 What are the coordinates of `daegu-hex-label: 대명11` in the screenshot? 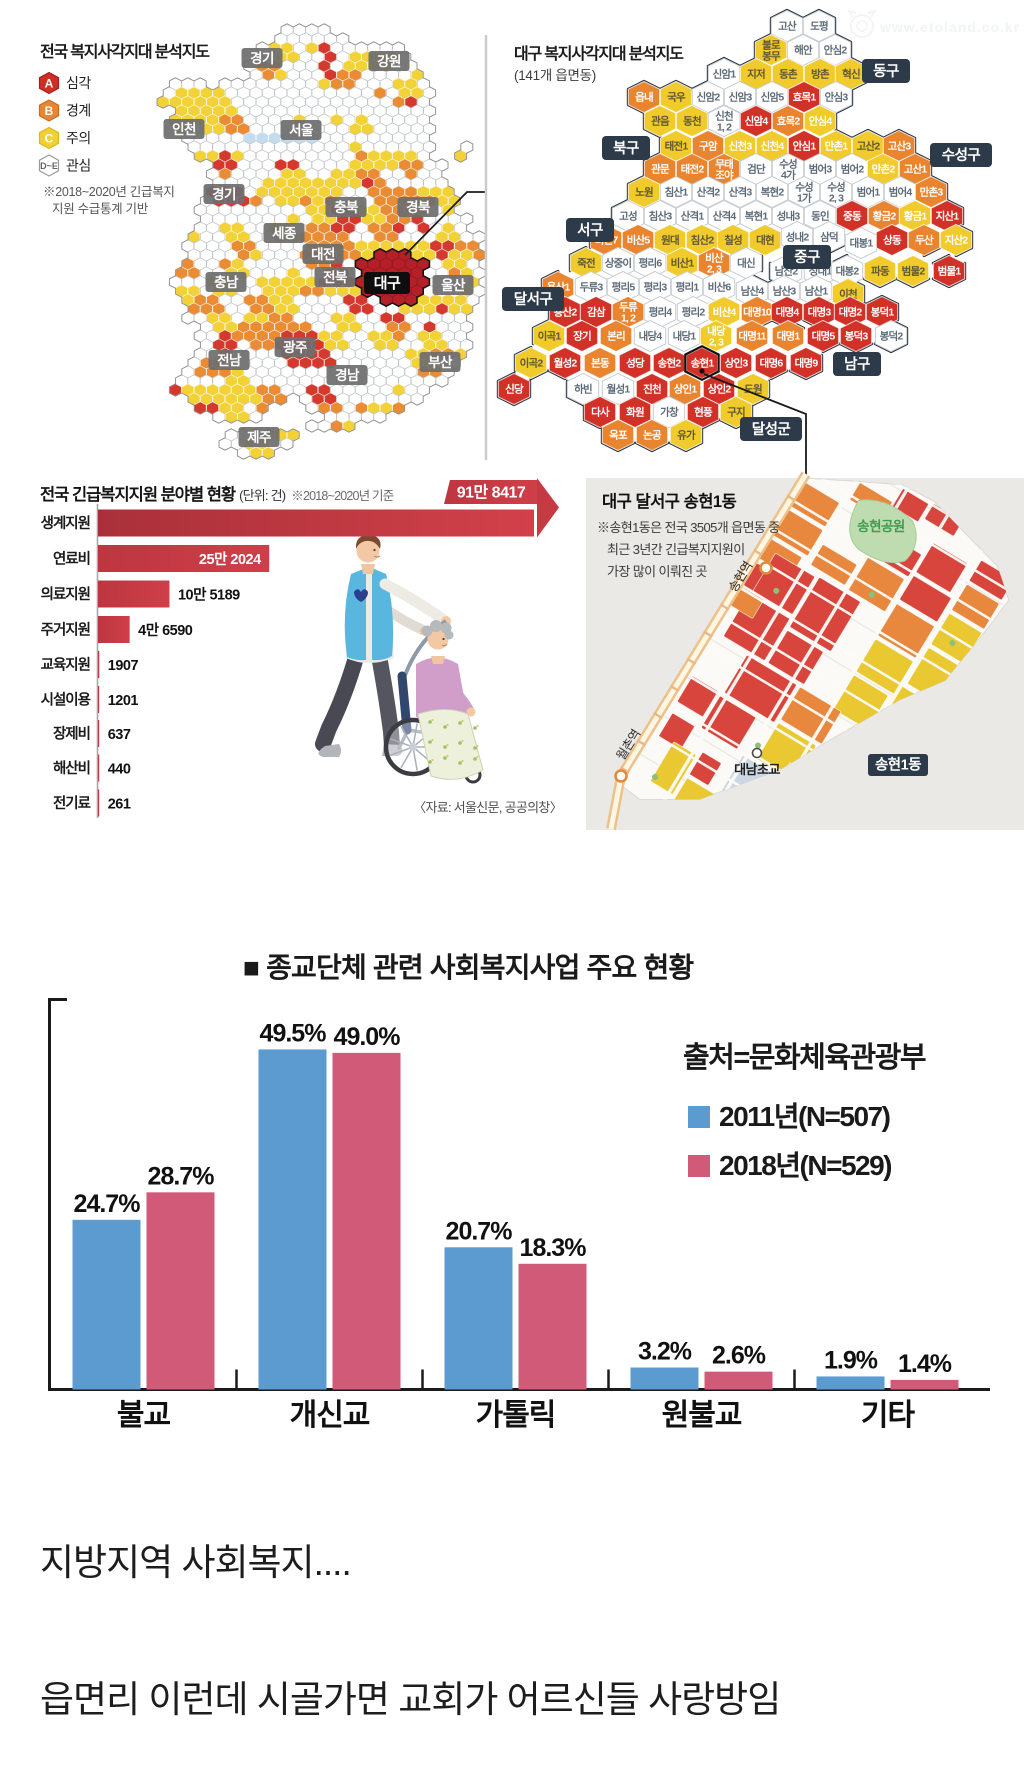 It's located at (752, 336).